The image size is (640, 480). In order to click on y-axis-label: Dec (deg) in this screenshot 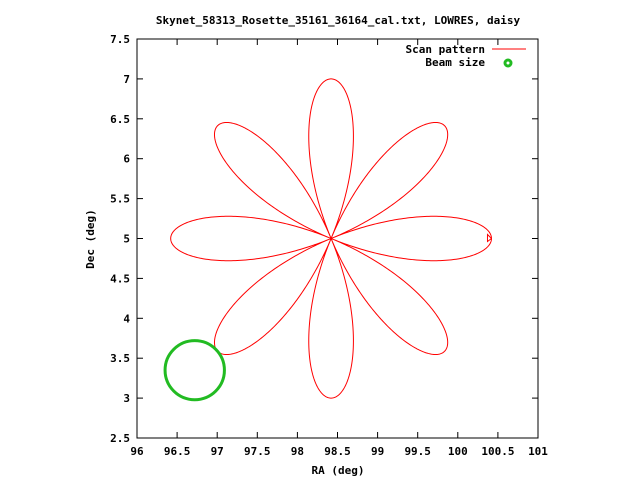, I will do `click(90, 239)`.